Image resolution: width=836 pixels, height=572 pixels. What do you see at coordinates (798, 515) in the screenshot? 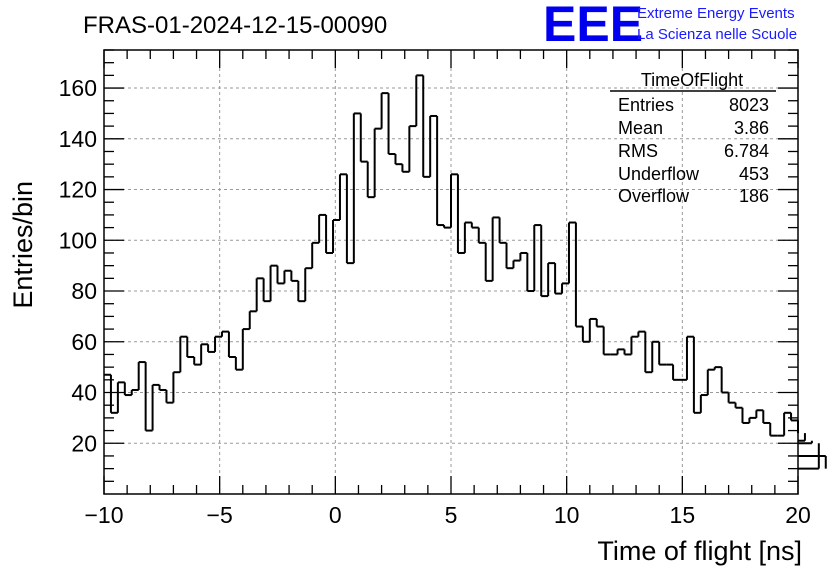
I see `x-tick-label: 20` at bounding box center [798, 515].